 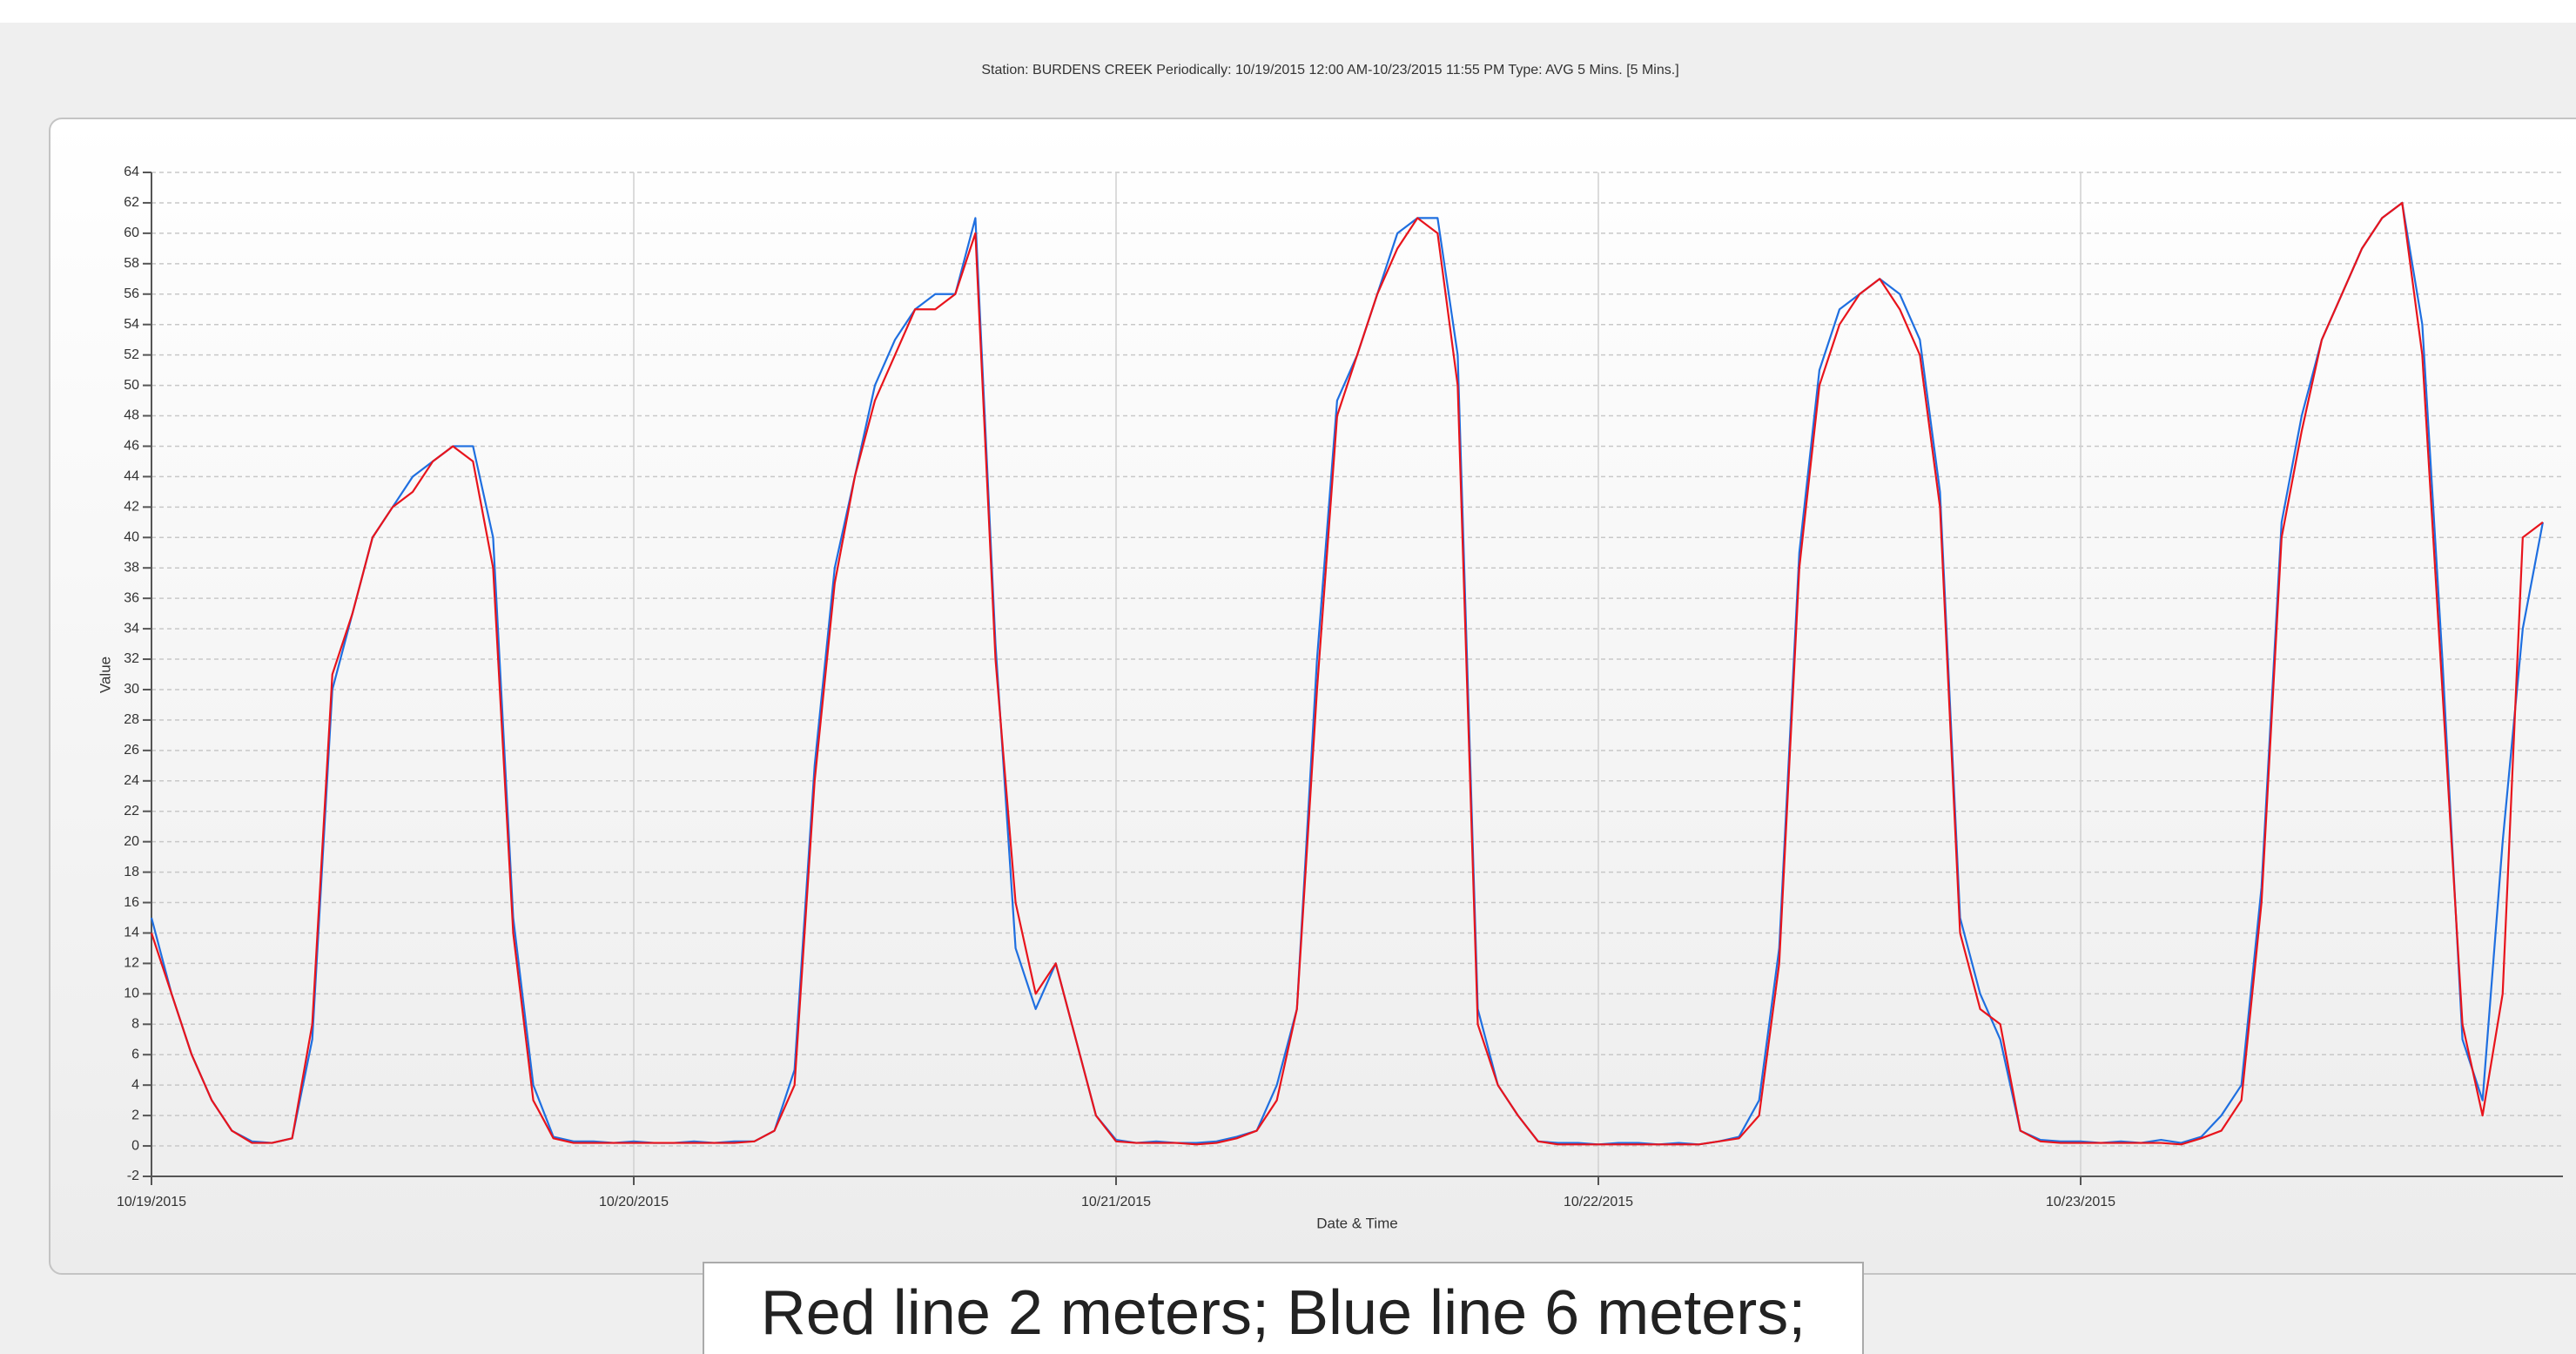 I want to click on y-tick-label: 6, so click(x=135, y=1054).